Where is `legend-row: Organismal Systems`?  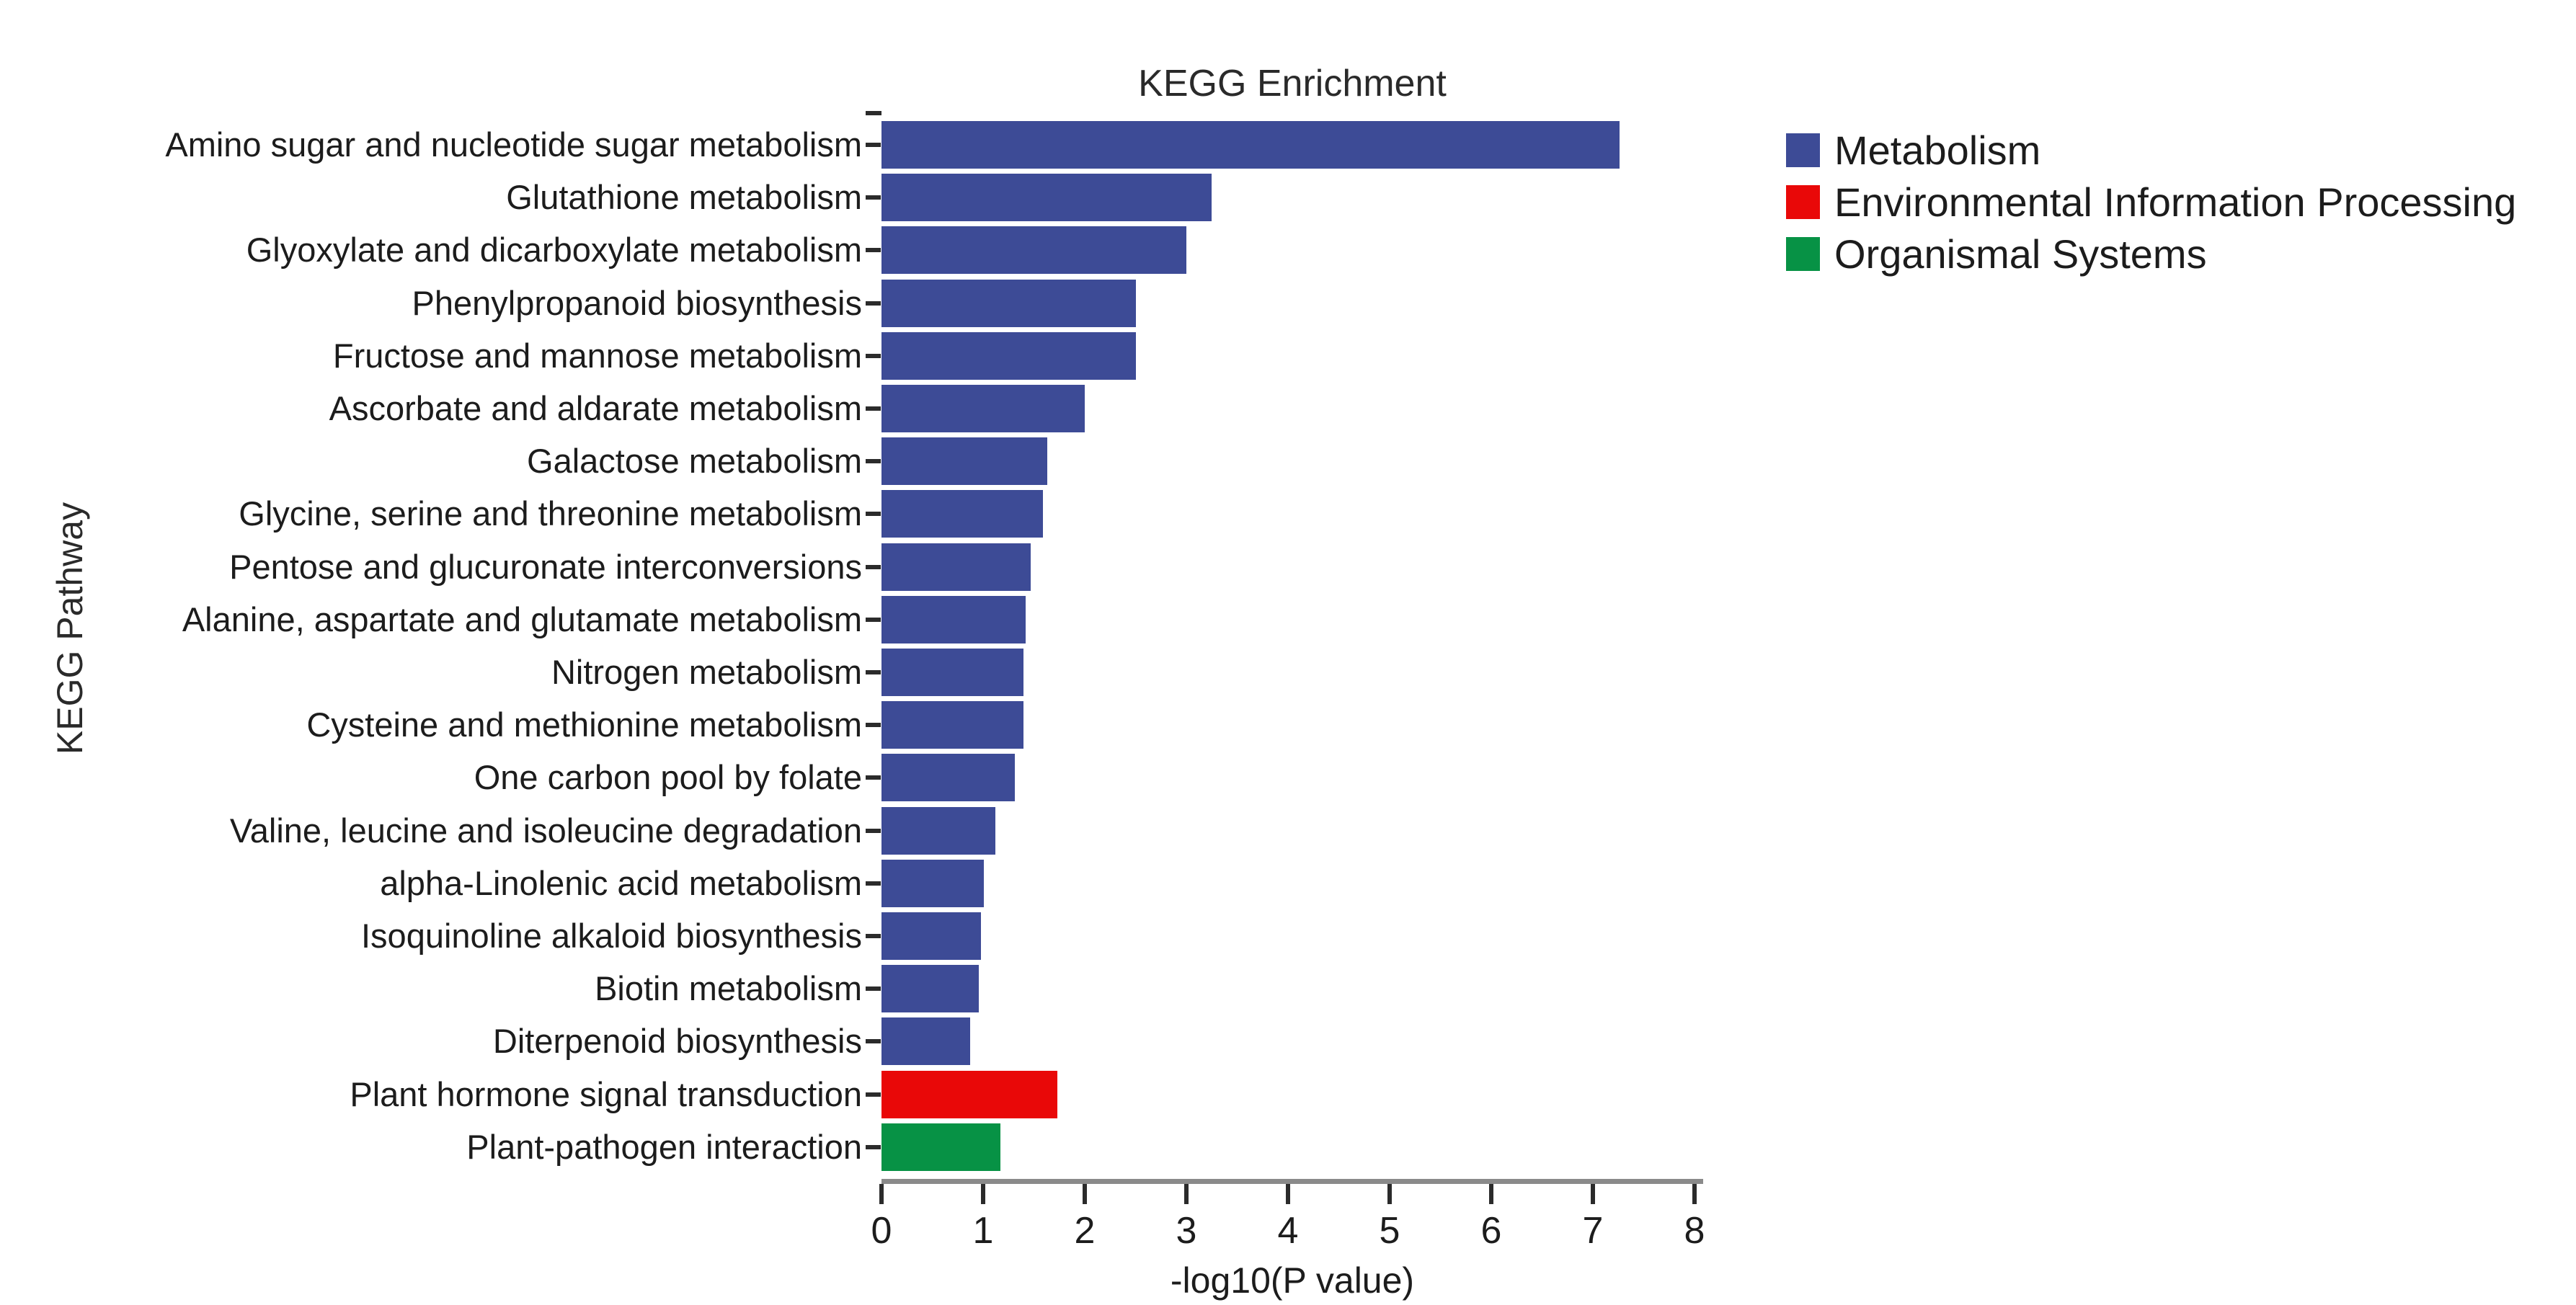
legend-row: Organismal Systems is located at coordinates (2151, 254).